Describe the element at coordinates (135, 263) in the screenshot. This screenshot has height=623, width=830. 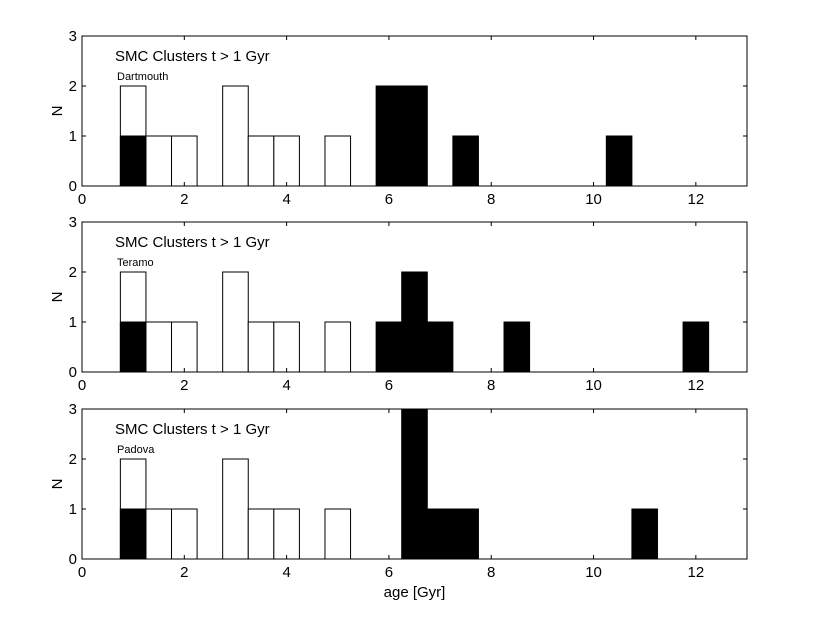
I see `model-label: Teramo` at that location.